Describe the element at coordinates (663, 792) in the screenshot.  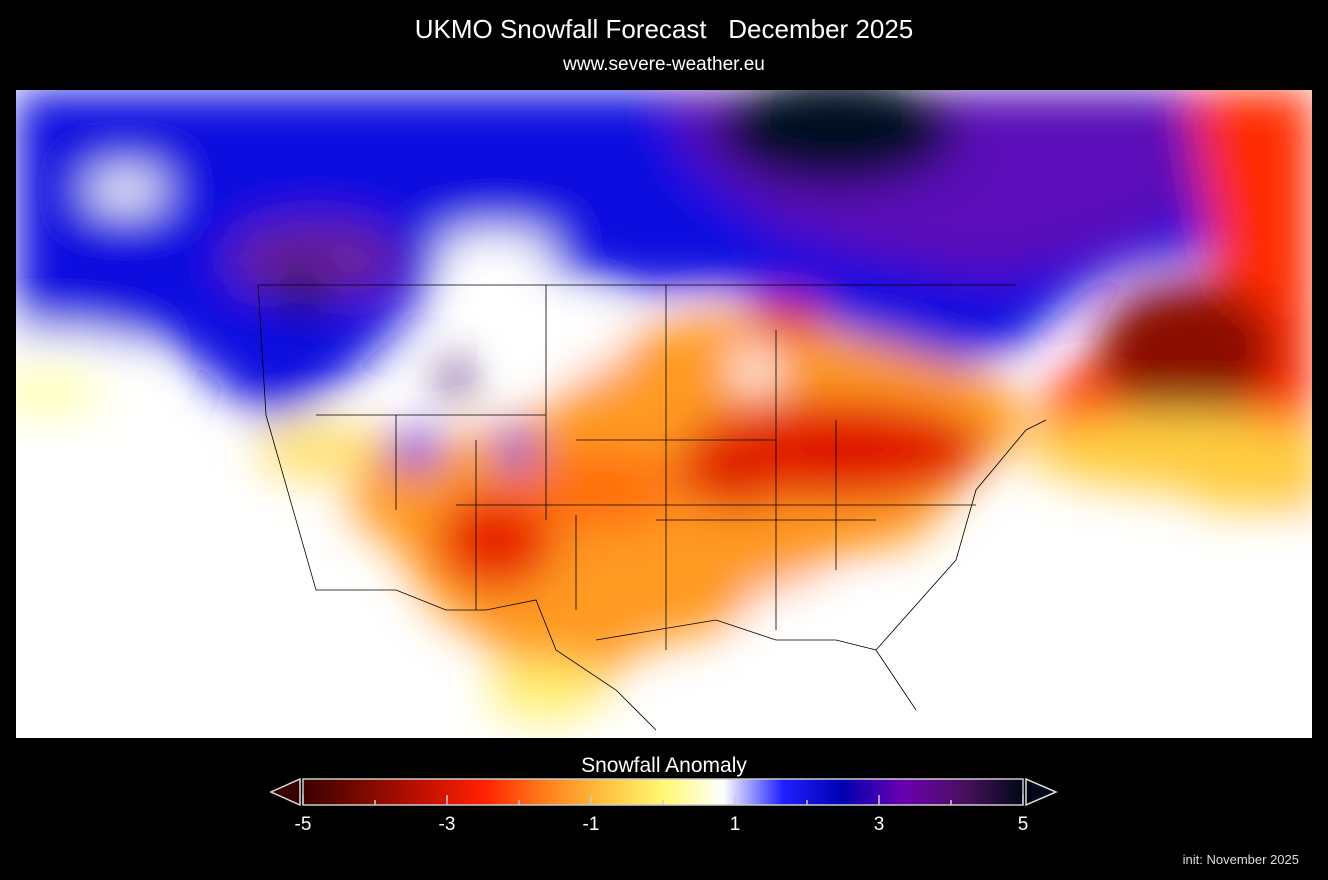
I see `colorbar` at that location.